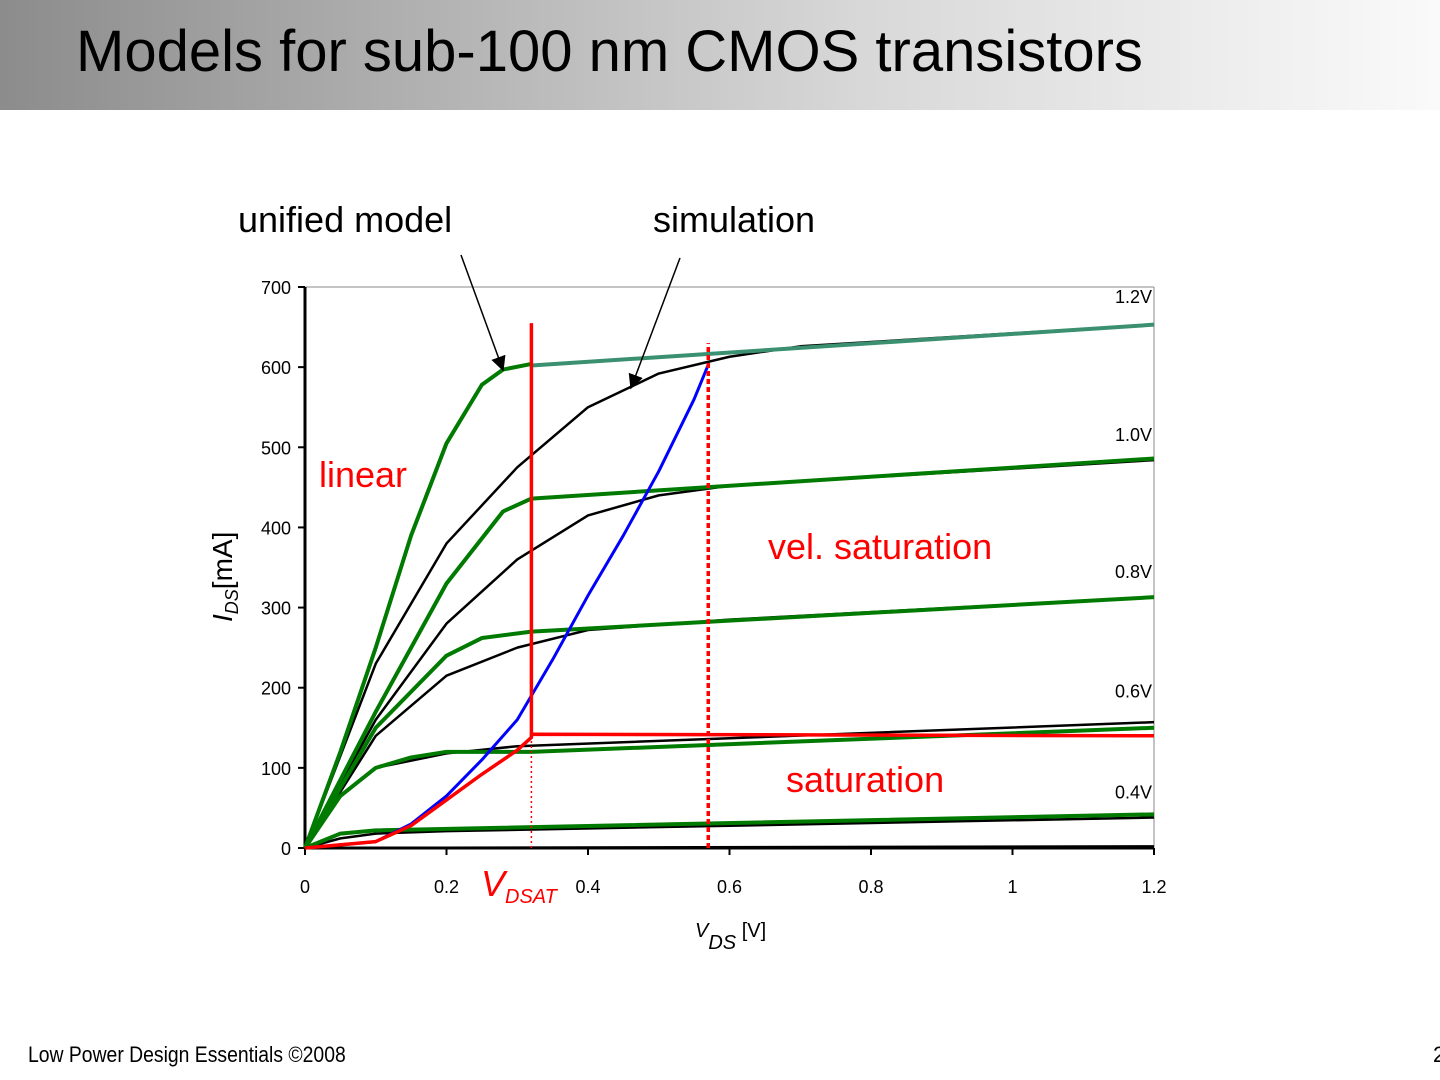  I want to click on page-number: 2, so click(1436, 1054).